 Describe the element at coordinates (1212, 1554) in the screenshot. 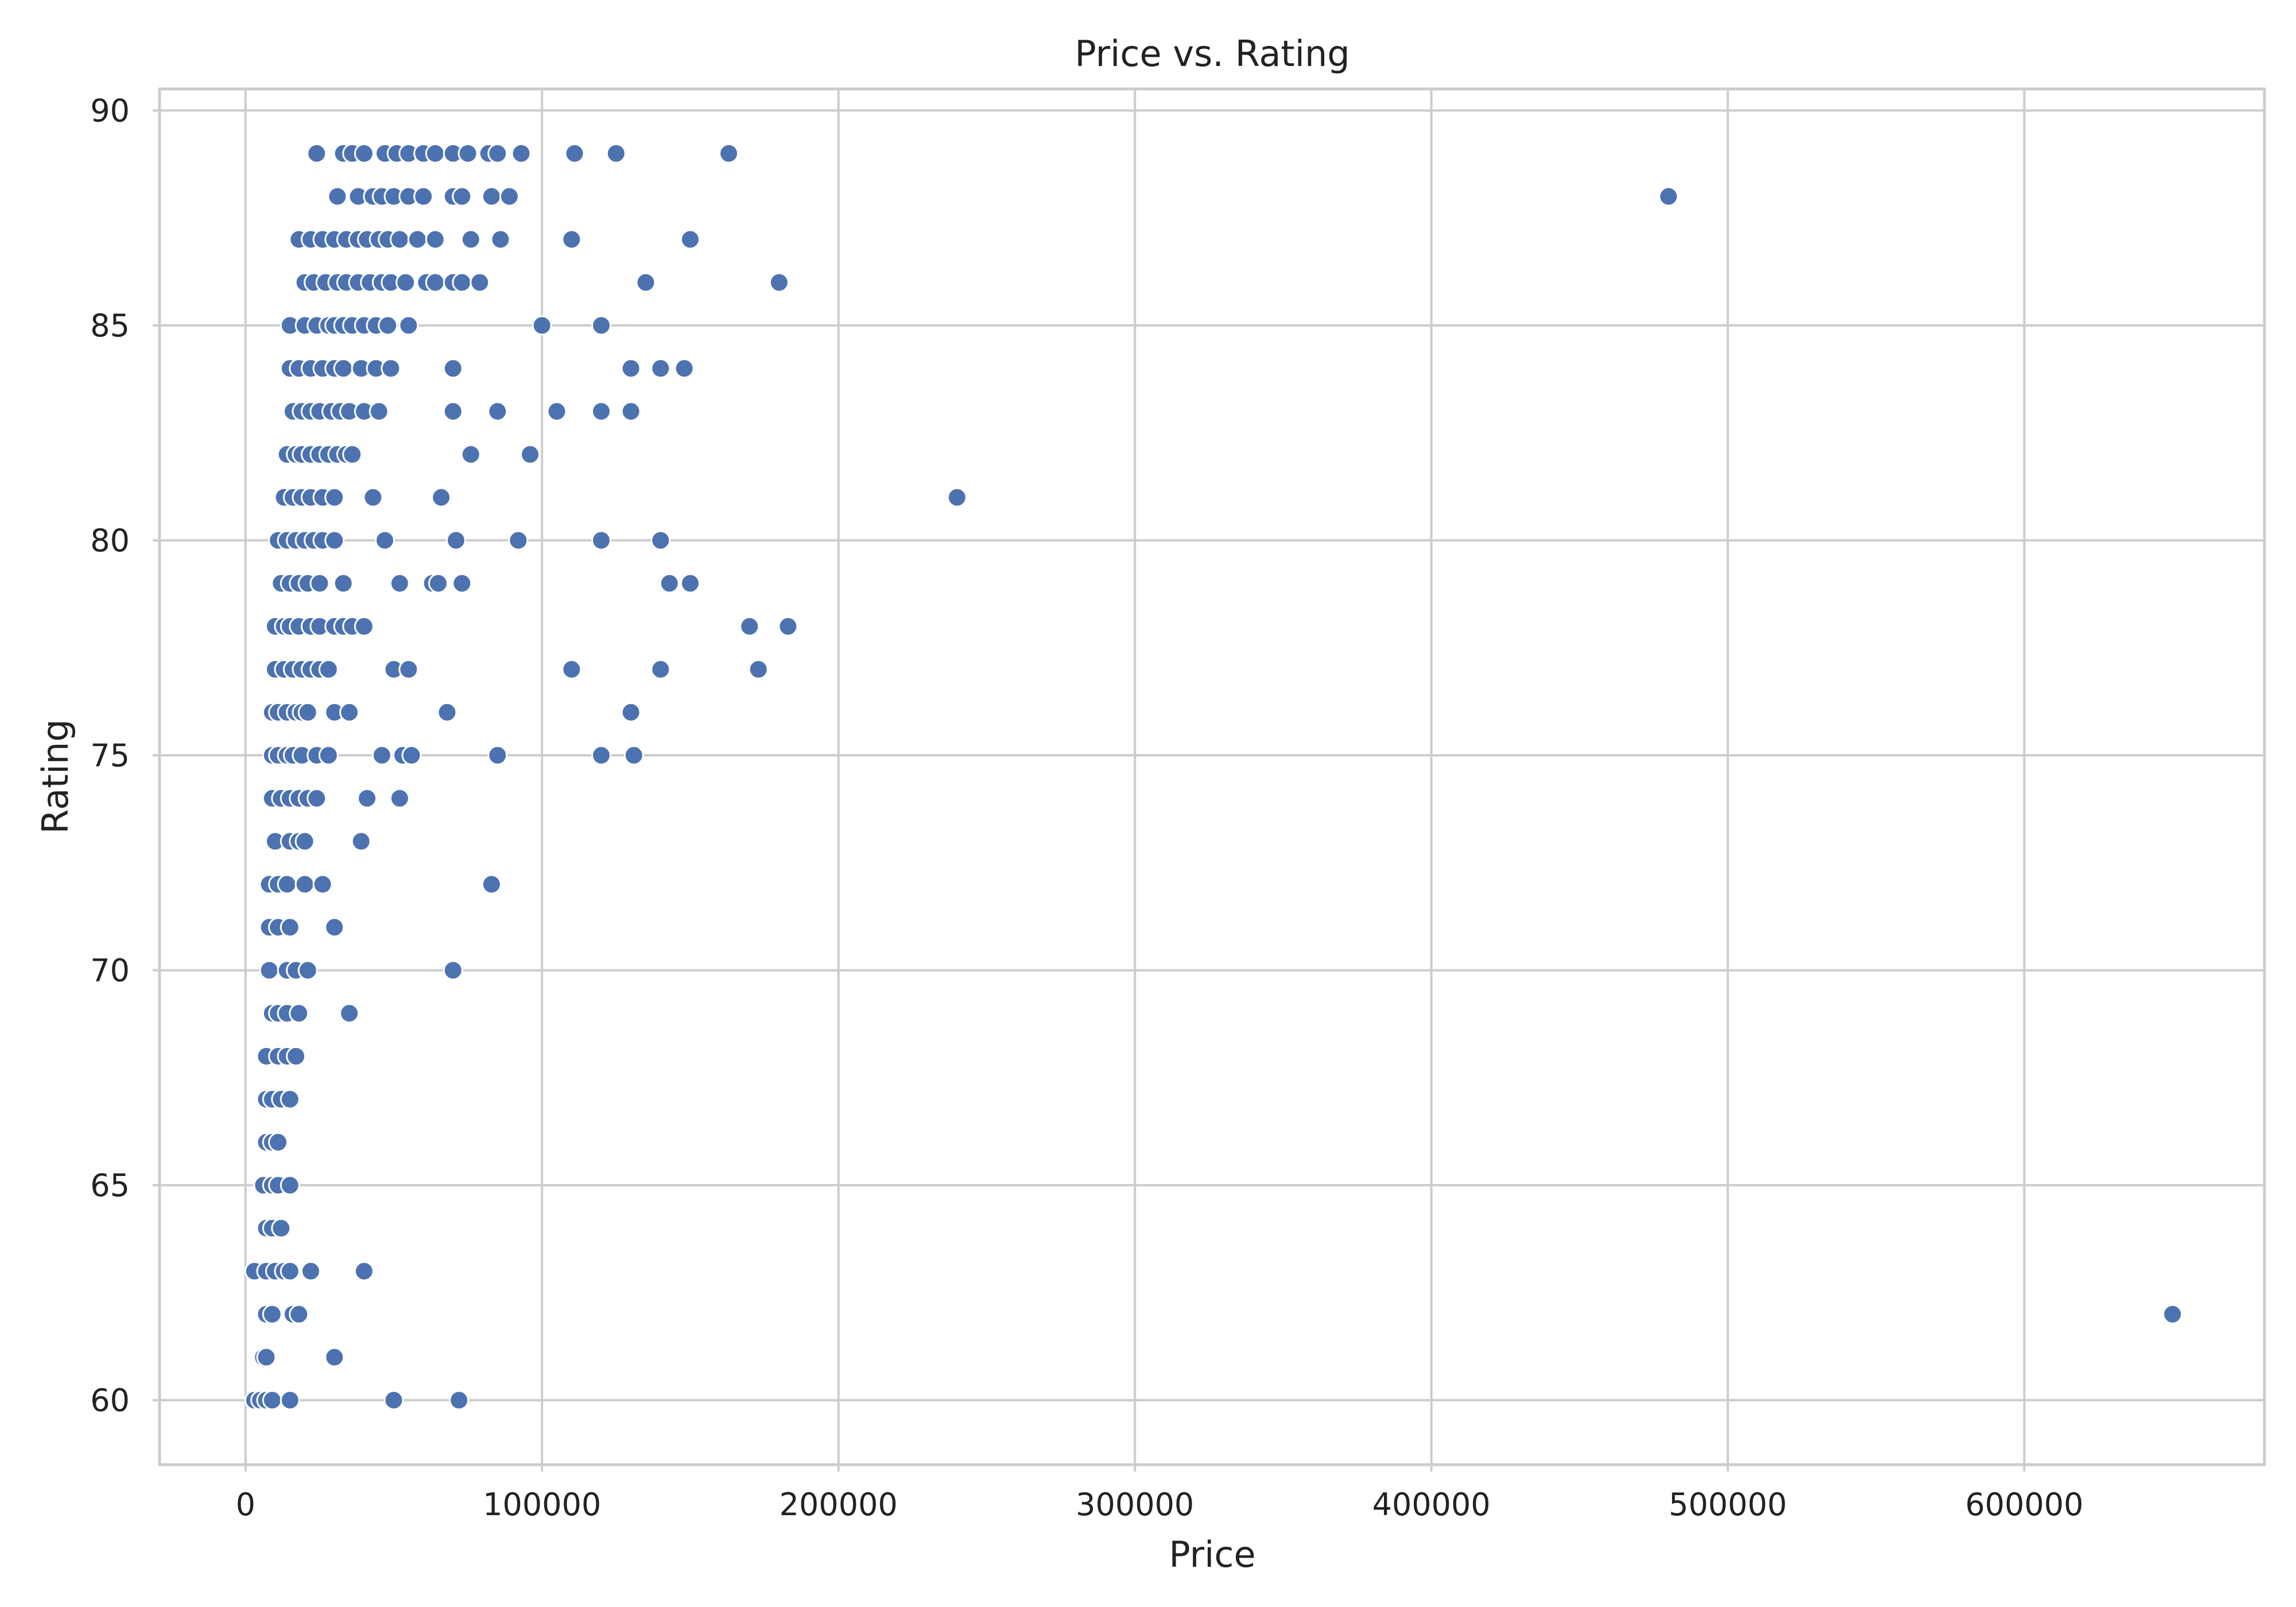

I see `x-axis-label: Price` at that location.